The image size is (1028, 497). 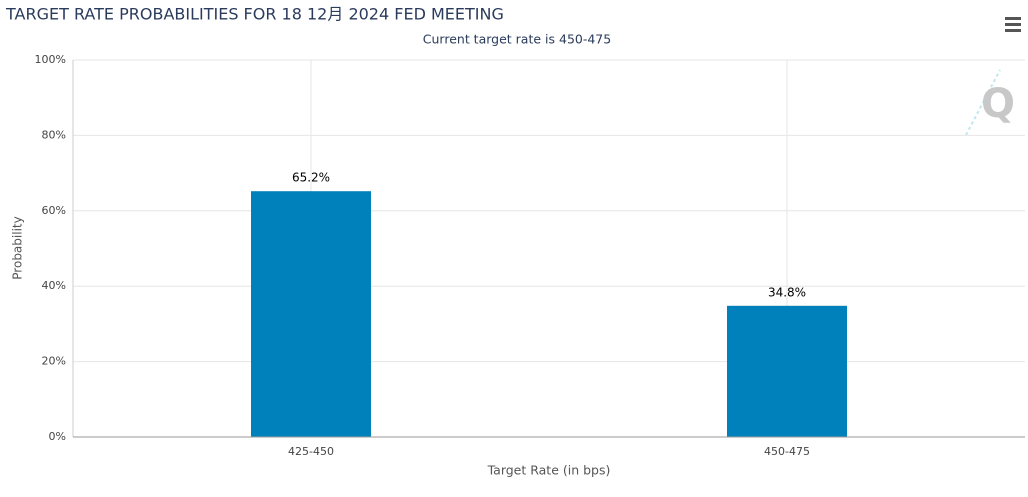 What do you see at coordinates (54, 361) in the screenshot?
I see `y-tick-label: 20%` at bounding box center [54, 361].